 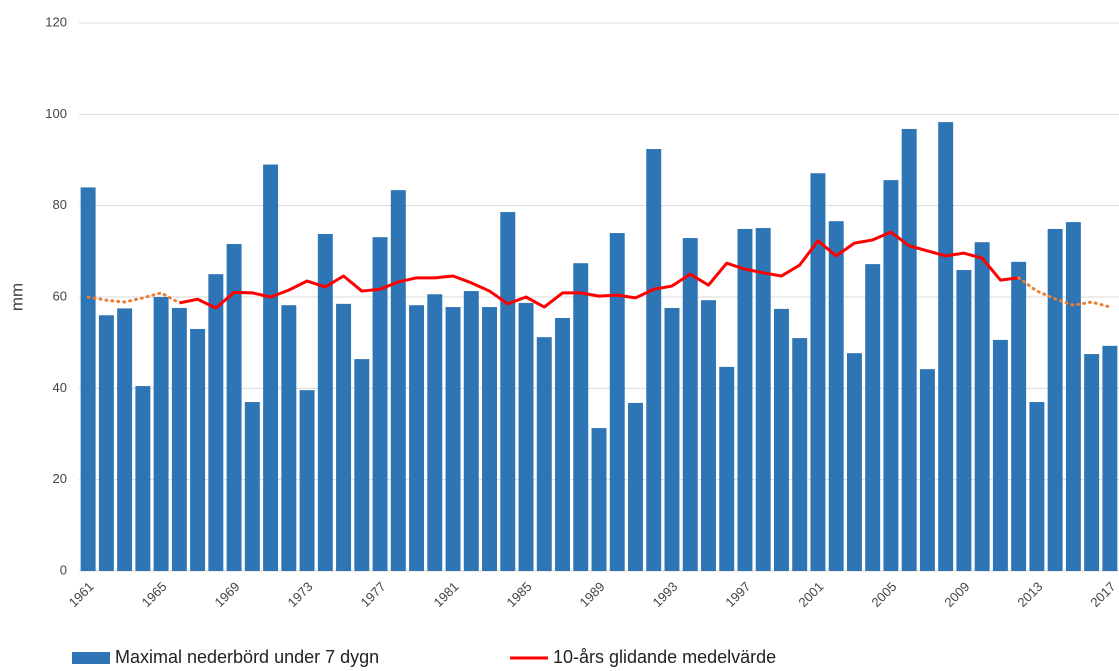 What do you see at coordinates (60, 204) in the screenshot?
I see `y-tick-label: 80` at bounding box center [60, 204].